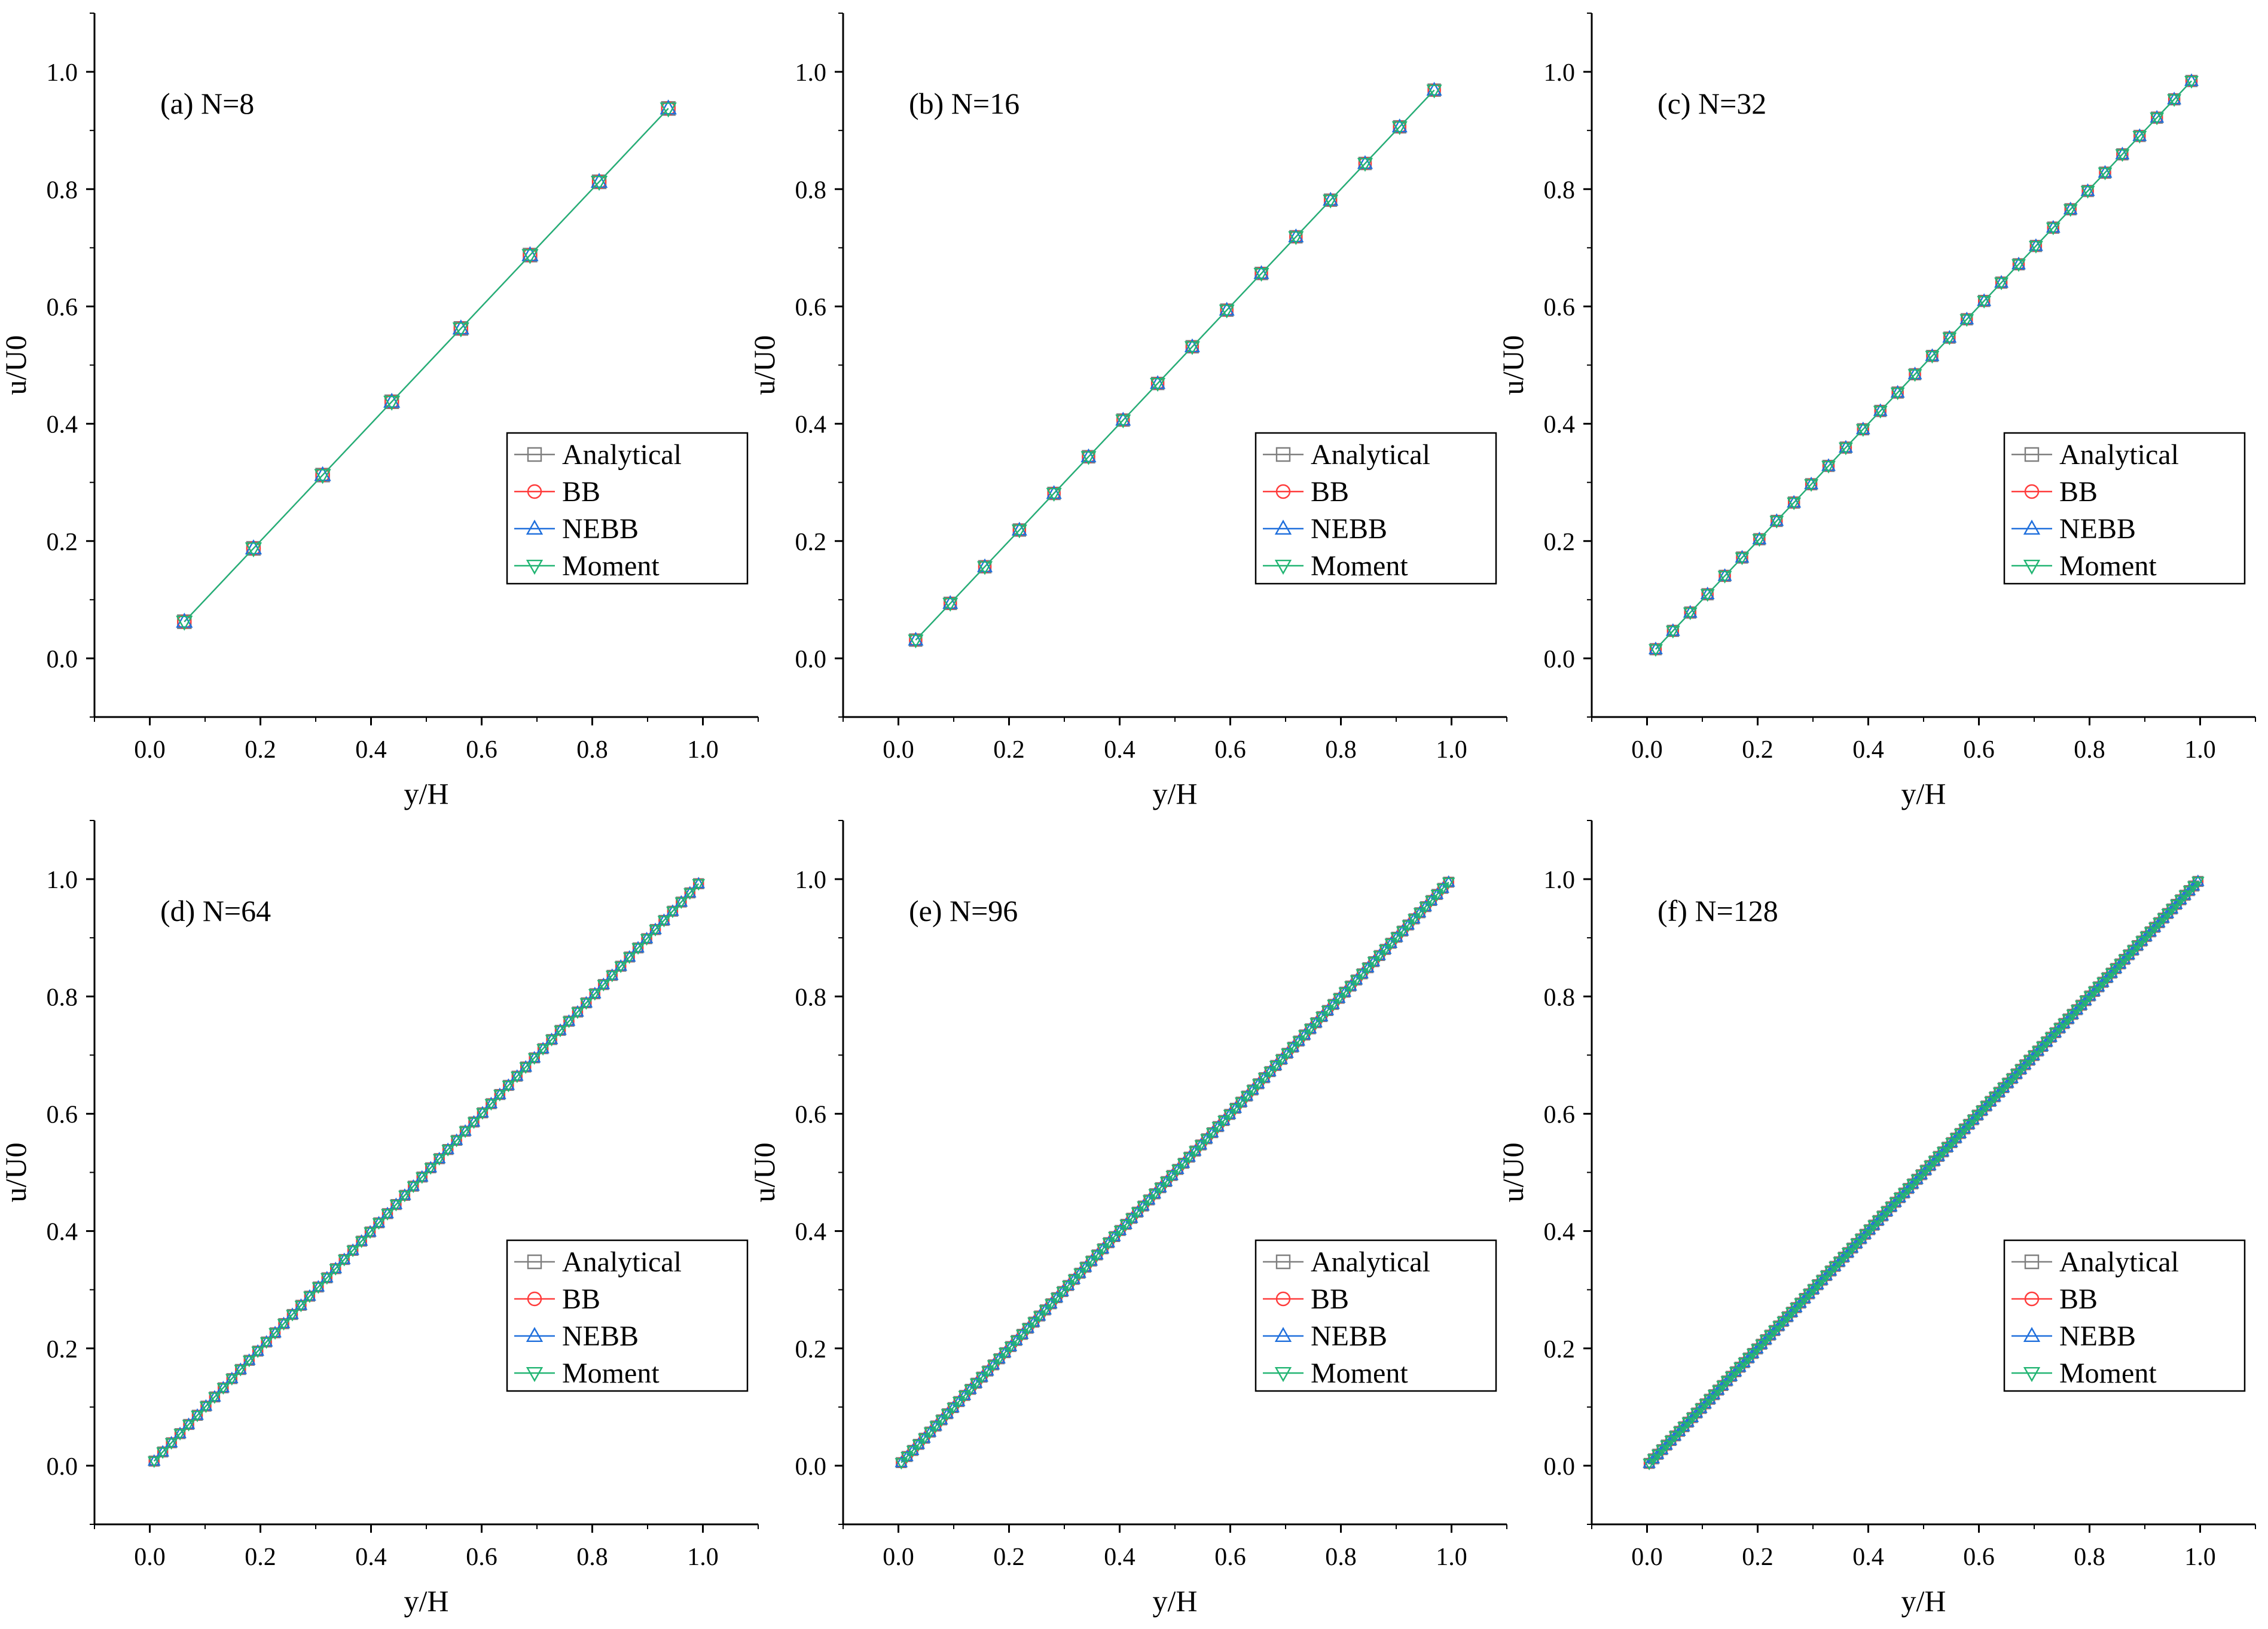 The height and width of the screenshot is (1629, 2268). Describe the element at coordinates (1923, 1601) in the screenshot. I see `x-axis-title: y/H` at that location.